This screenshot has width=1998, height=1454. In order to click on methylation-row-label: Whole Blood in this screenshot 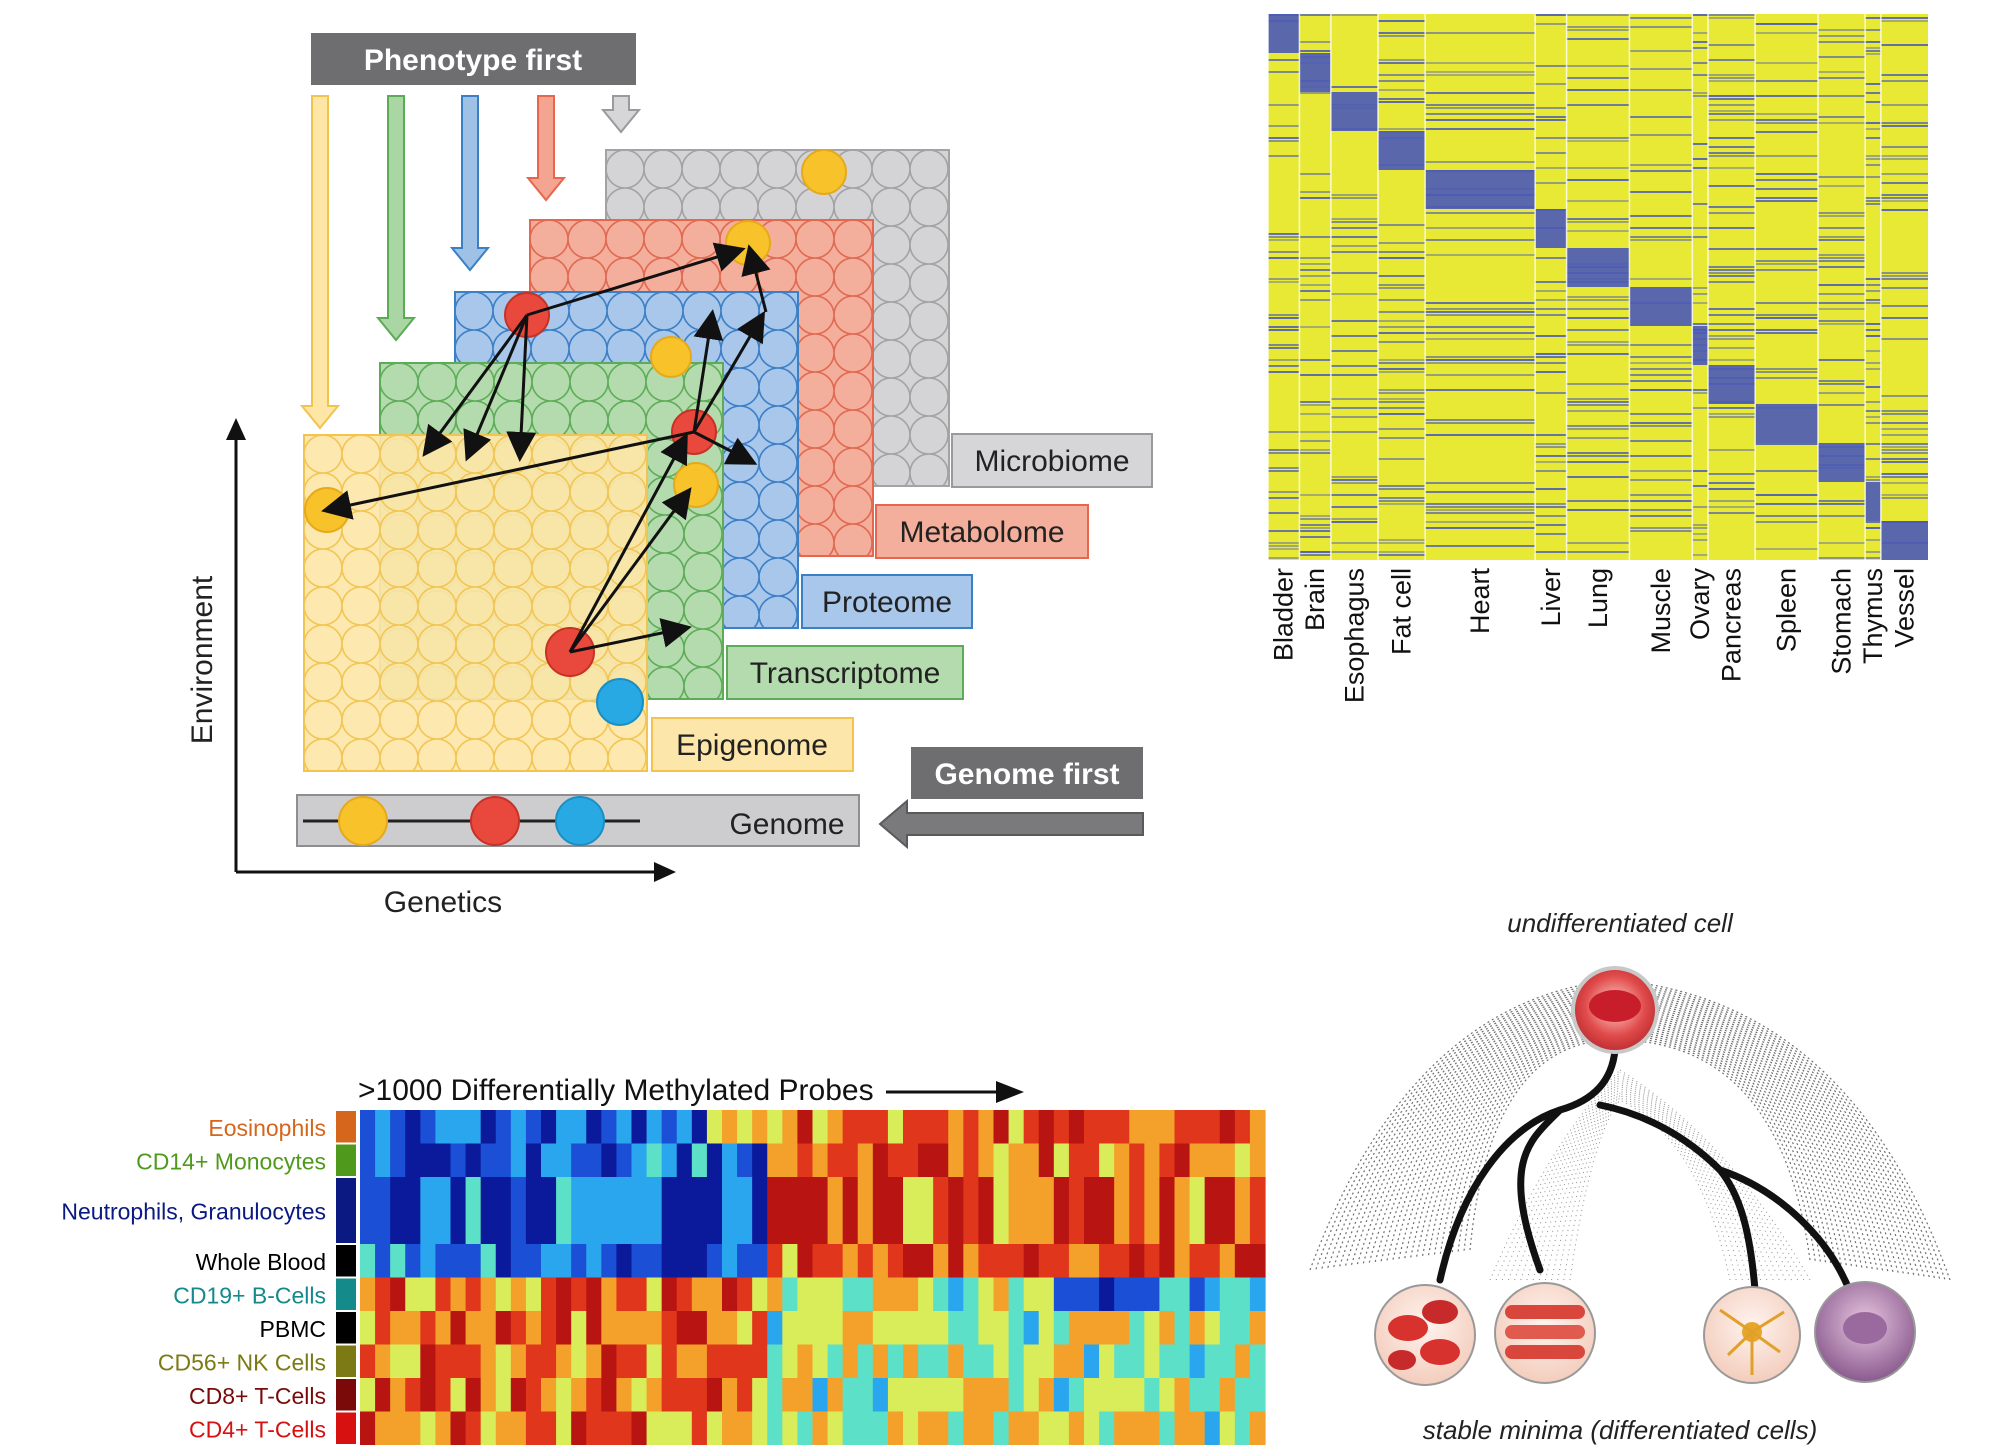, I will do `click(261, 1262)`.